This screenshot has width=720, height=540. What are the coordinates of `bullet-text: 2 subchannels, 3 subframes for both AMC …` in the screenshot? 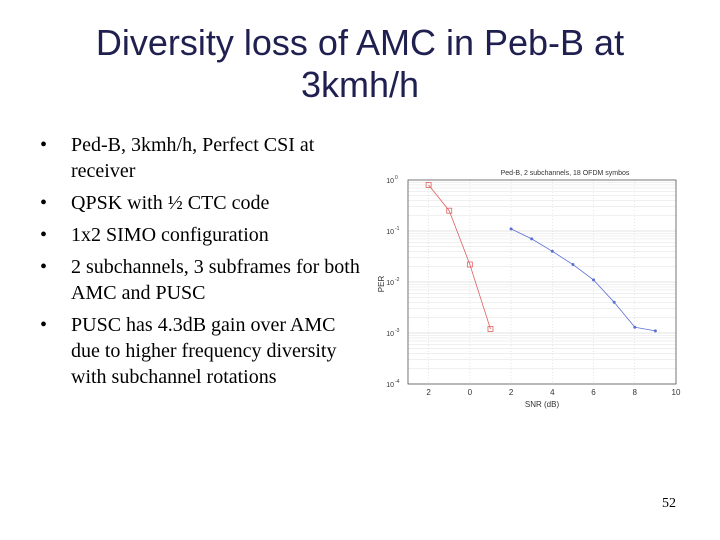 It's located at (215, 280).